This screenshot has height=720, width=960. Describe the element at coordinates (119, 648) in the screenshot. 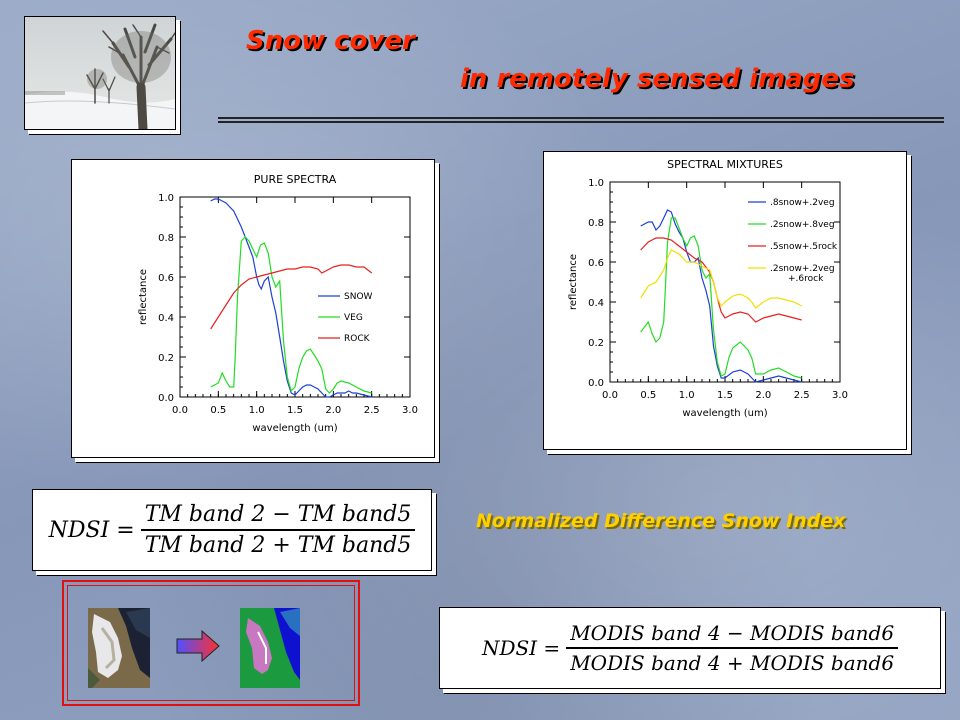

I see `satellite-true-color-icon` at that location.